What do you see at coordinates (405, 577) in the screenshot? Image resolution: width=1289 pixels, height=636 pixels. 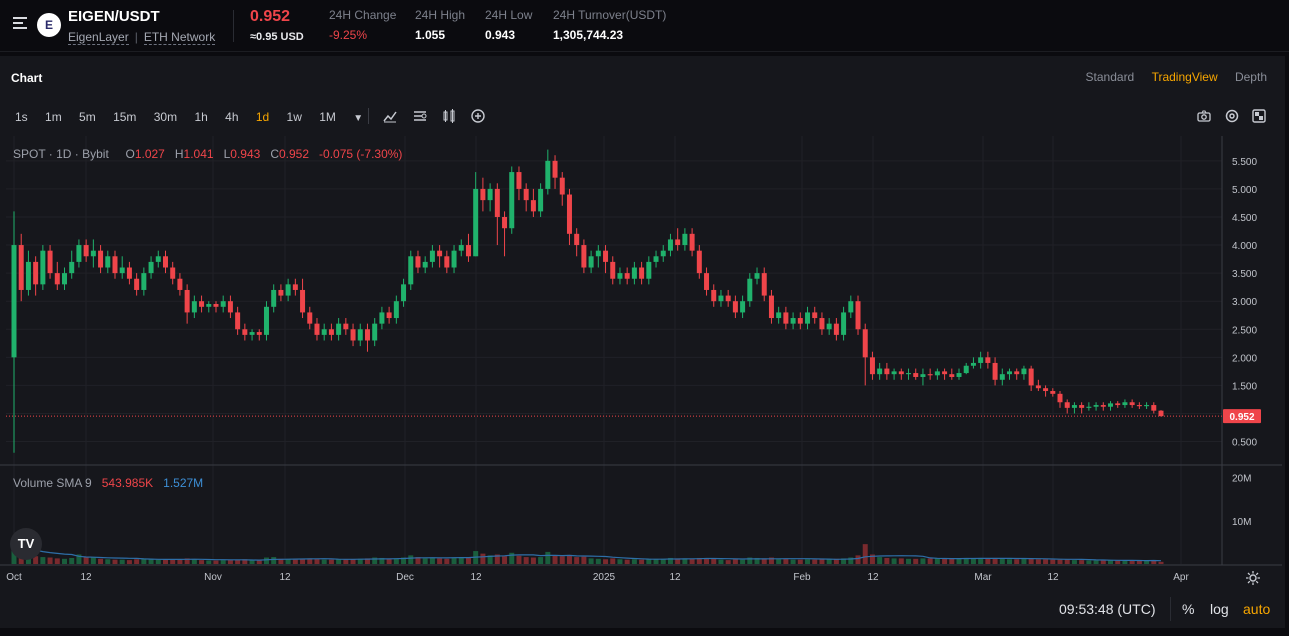 I see `x-tick-label: Dec` at bounding box center [405, 577].